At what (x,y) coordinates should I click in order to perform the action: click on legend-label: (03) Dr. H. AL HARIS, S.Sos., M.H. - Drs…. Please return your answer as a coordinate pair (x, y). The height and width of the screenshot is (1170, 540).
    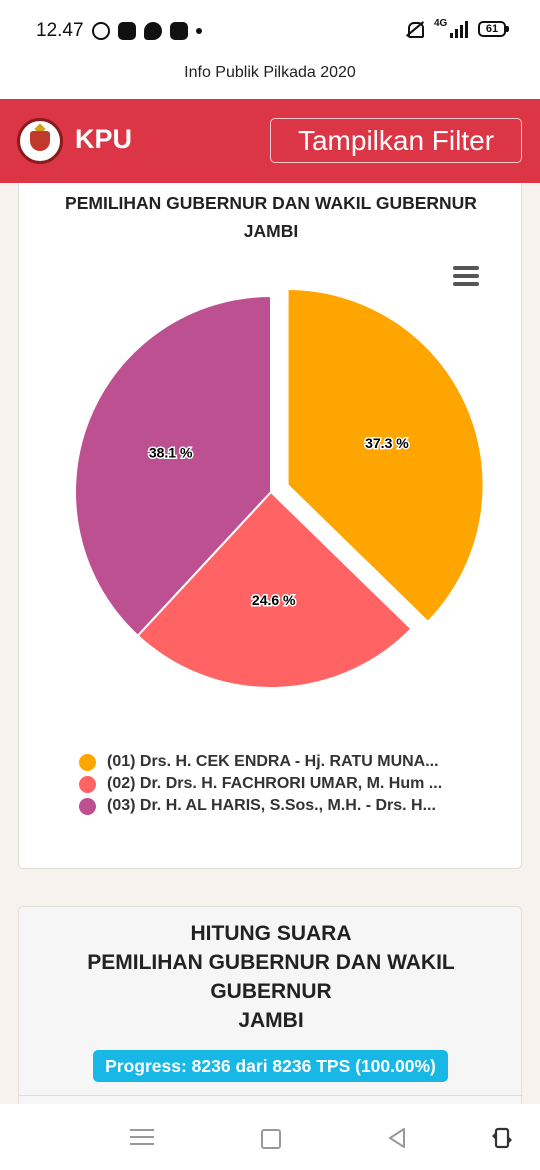
    Looking at the image, I should click on (271, 805).